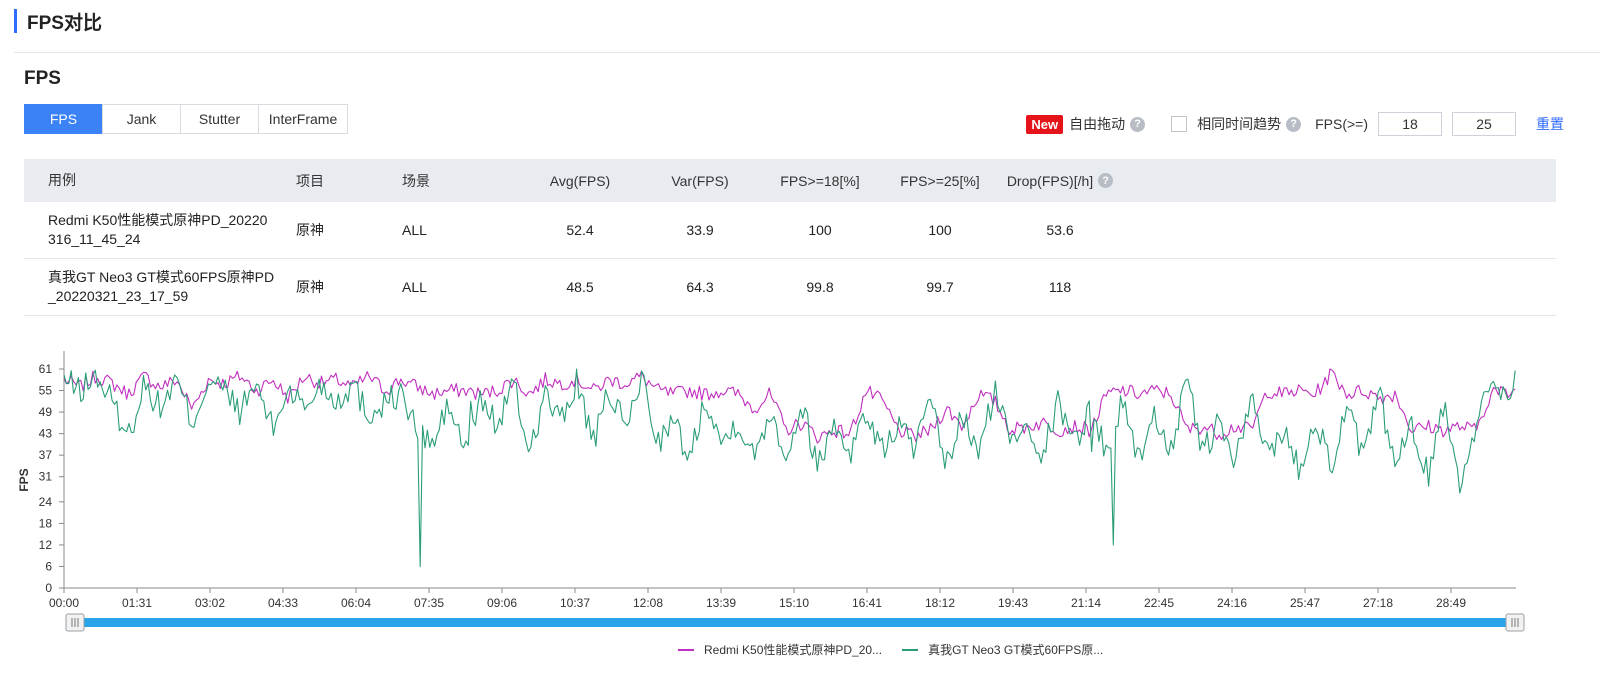 The height and width of the screenshot is (681, 1600). Describe the element at coordinates (1305, 603) in the screenshot. I see `x-tick-label: 25:47` at that location.